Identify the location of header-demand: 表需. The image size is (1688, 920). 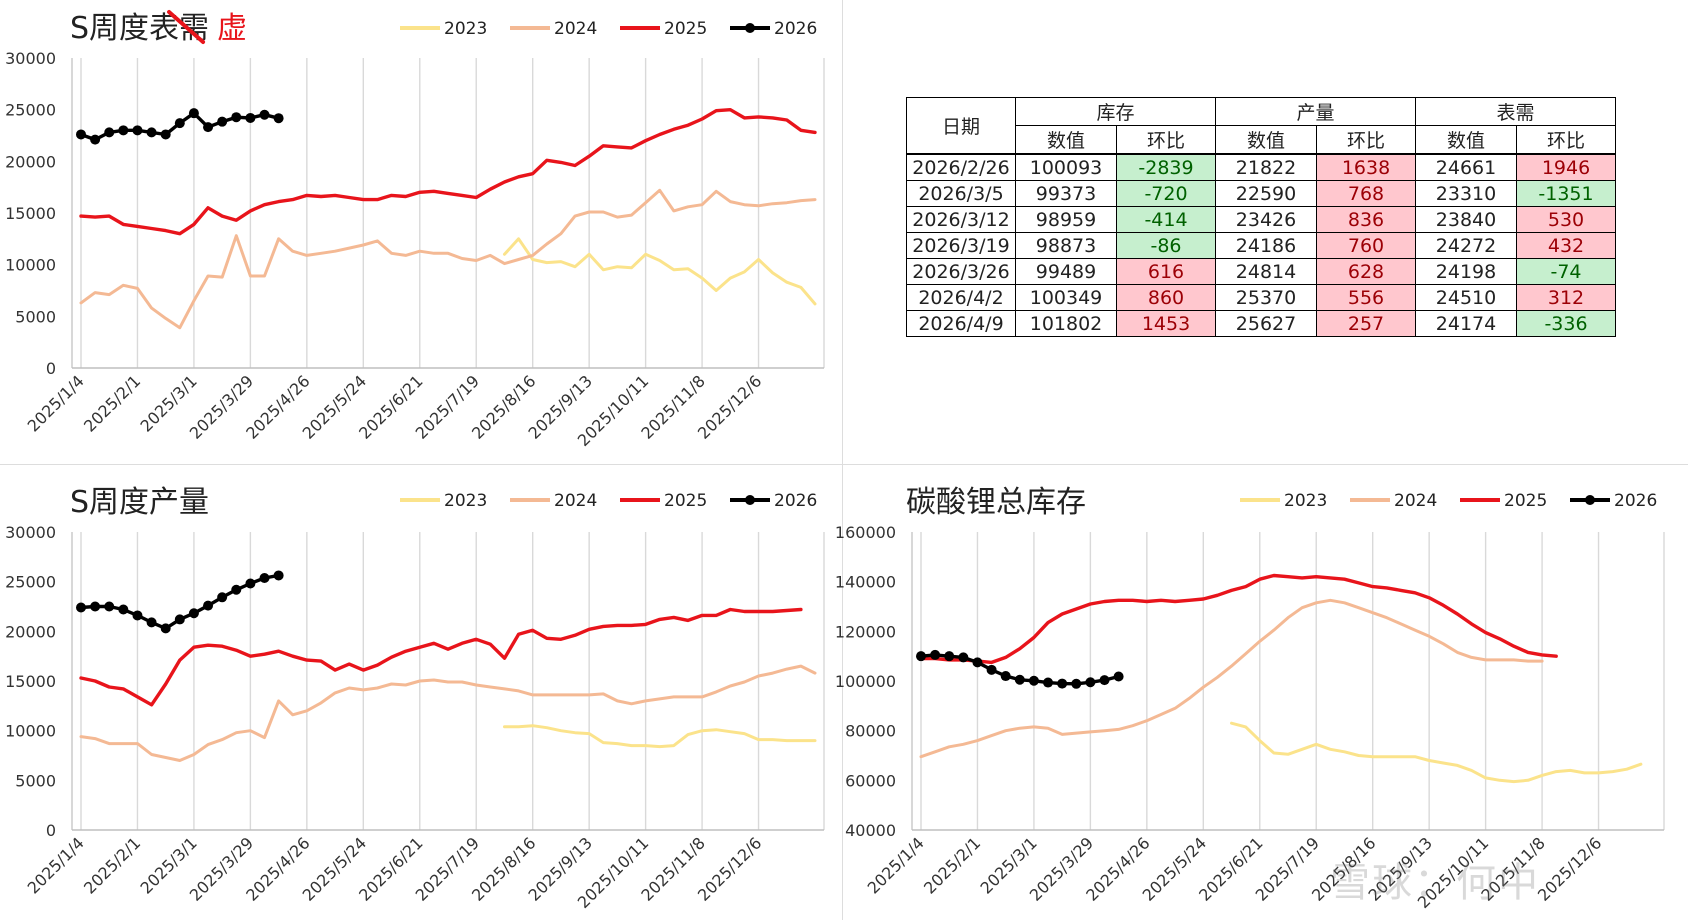
(1515, 111).